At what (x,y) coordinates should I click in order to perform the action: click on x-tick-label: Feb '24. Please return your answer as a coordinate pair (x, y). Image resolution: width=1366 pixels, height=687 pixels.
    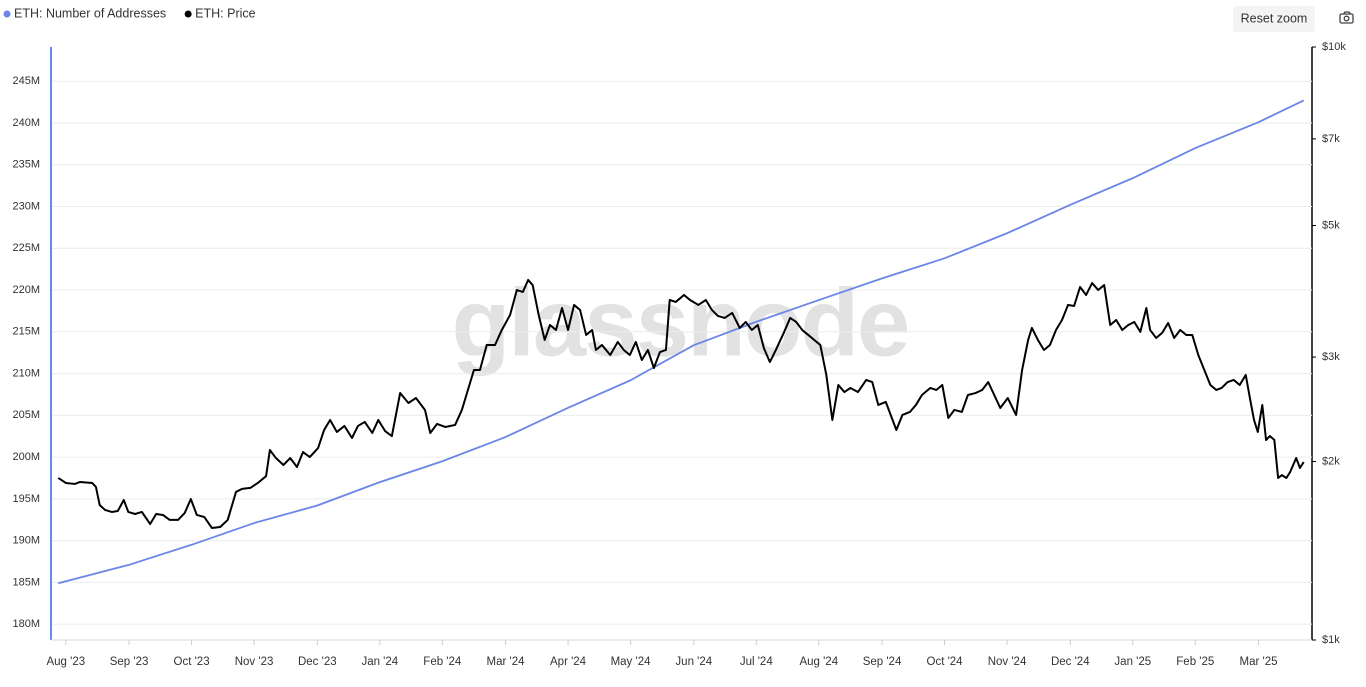
    Looking at the image, I should click on (442, 662).